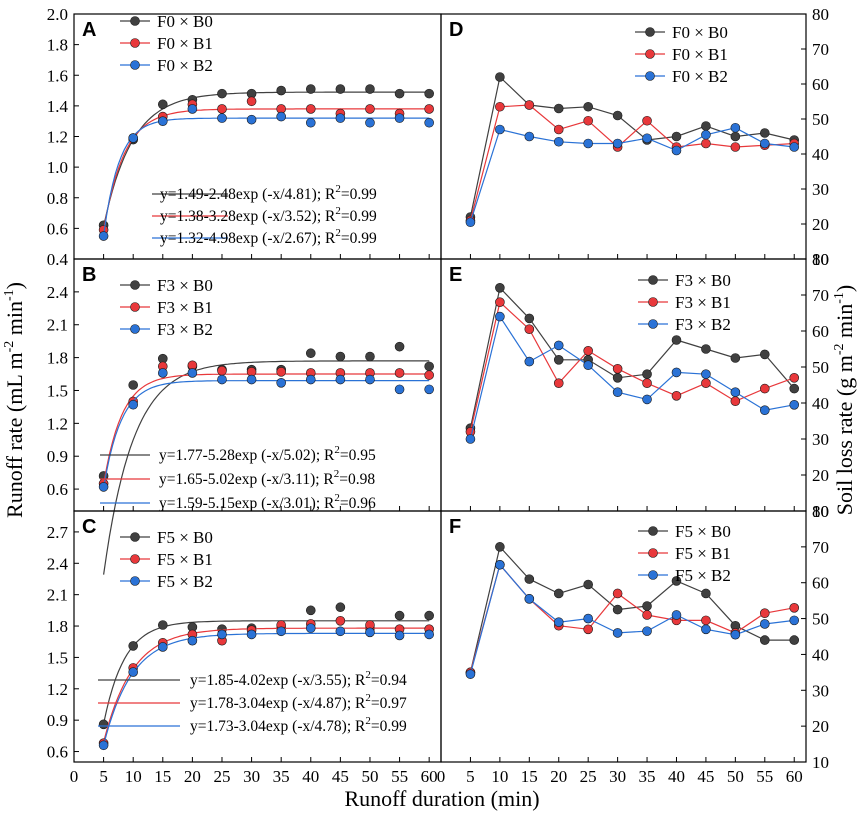 Image resolution: width=865 pixels, height=815 pixels. Describe the element at coordinates (632, 366) in the screenshot. I see `series-line-b1` at that location.